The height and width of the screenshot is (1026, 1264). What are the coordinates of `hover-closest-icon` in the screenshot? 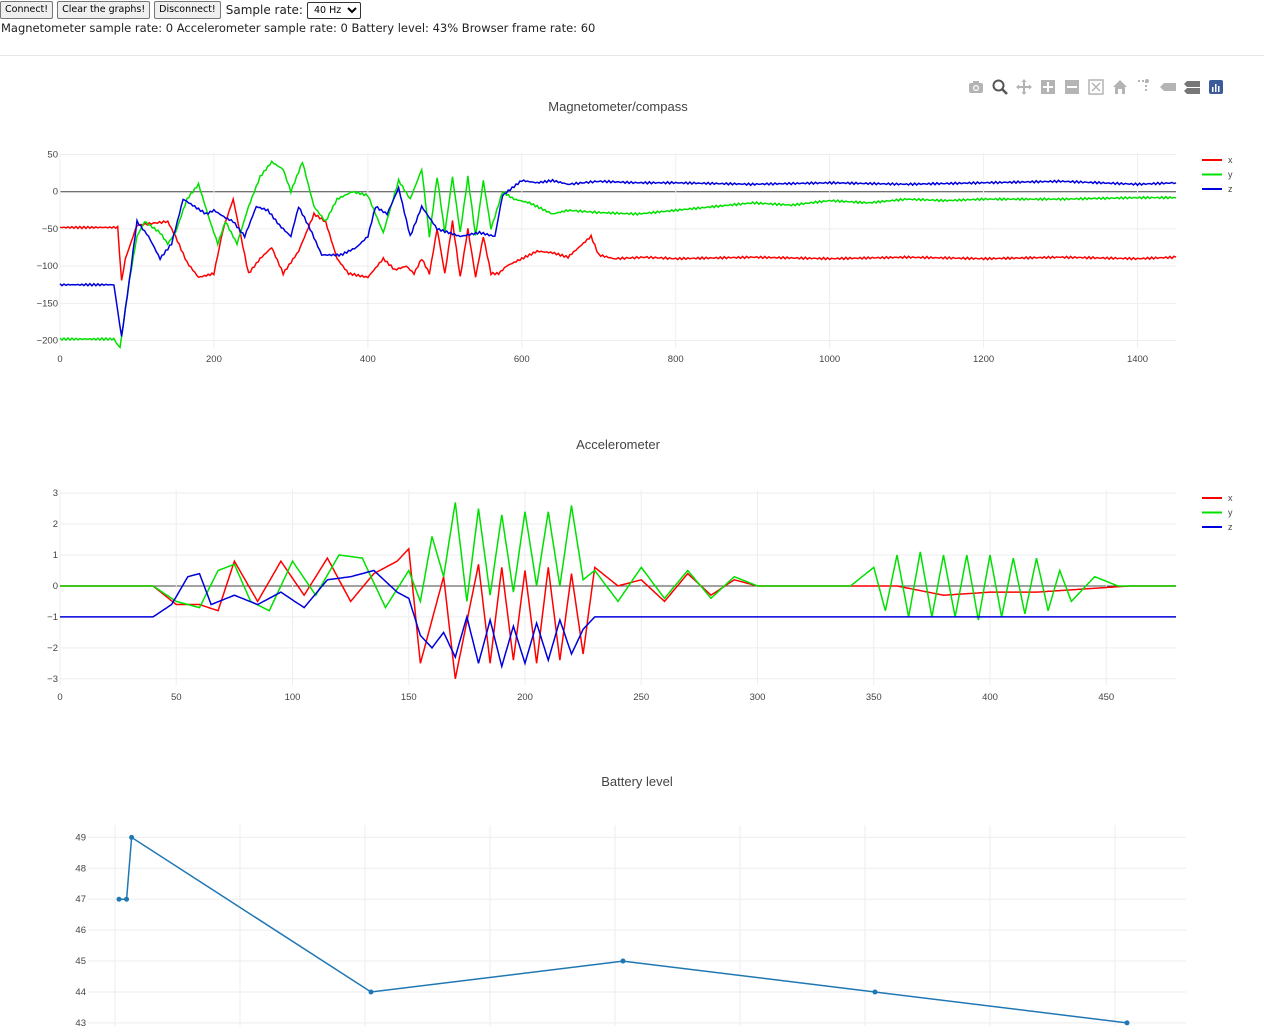 It's located at (1168, 87).